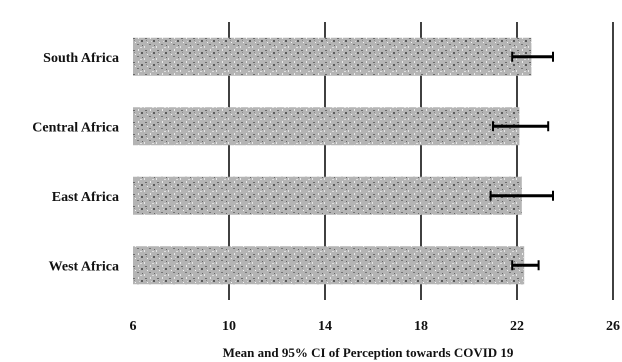 The width and height of the screenshot is (622, 362). I want to click on x-tick-label: 6, so click(133, 326).